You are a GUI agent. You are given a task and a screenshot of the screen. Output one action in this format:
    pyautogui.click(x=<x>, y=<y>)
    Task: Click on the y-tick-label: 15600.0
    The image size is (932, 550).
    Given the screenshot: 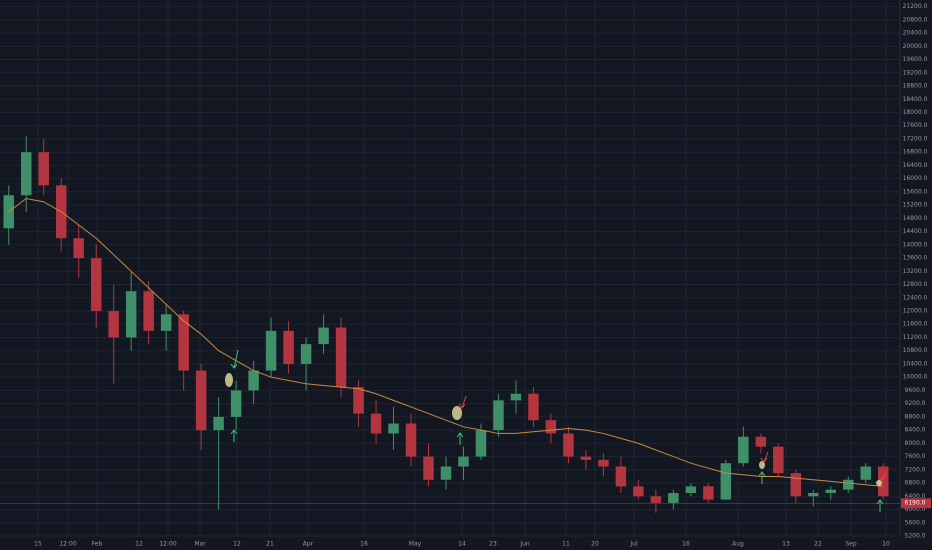 What is the action you would take?
    pyautogui.click(x=915, y=191)
    